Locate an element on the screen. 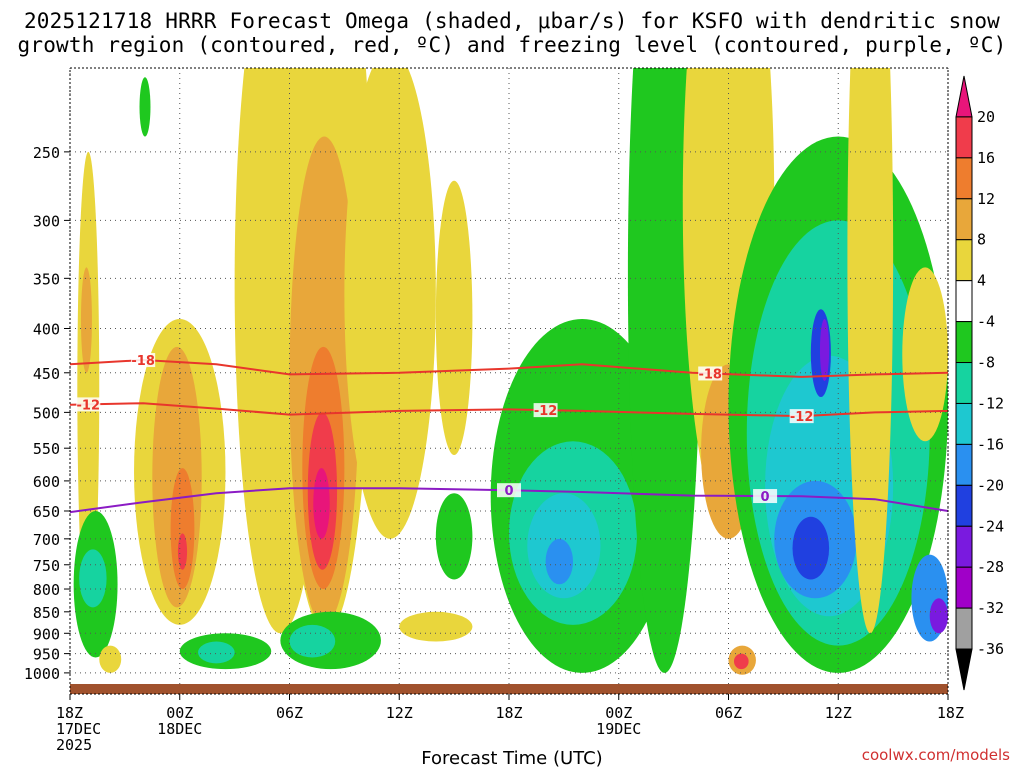  colorbar-label: 16 is located at coordinates (986, 158).